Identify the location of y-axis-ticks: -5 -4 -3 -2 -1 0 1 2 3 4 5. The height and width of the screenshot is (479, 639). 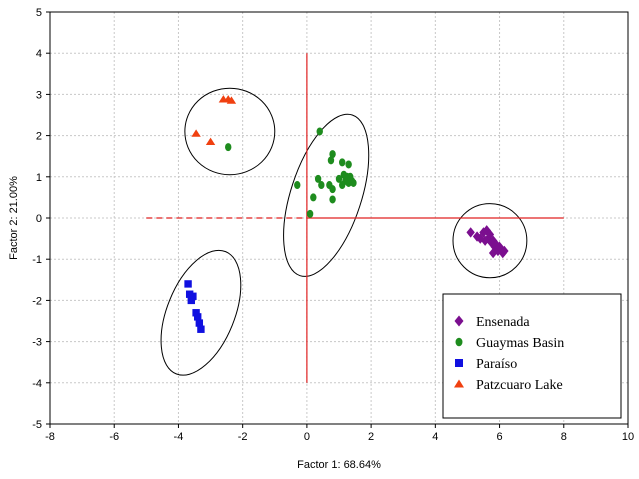
(41, 219).